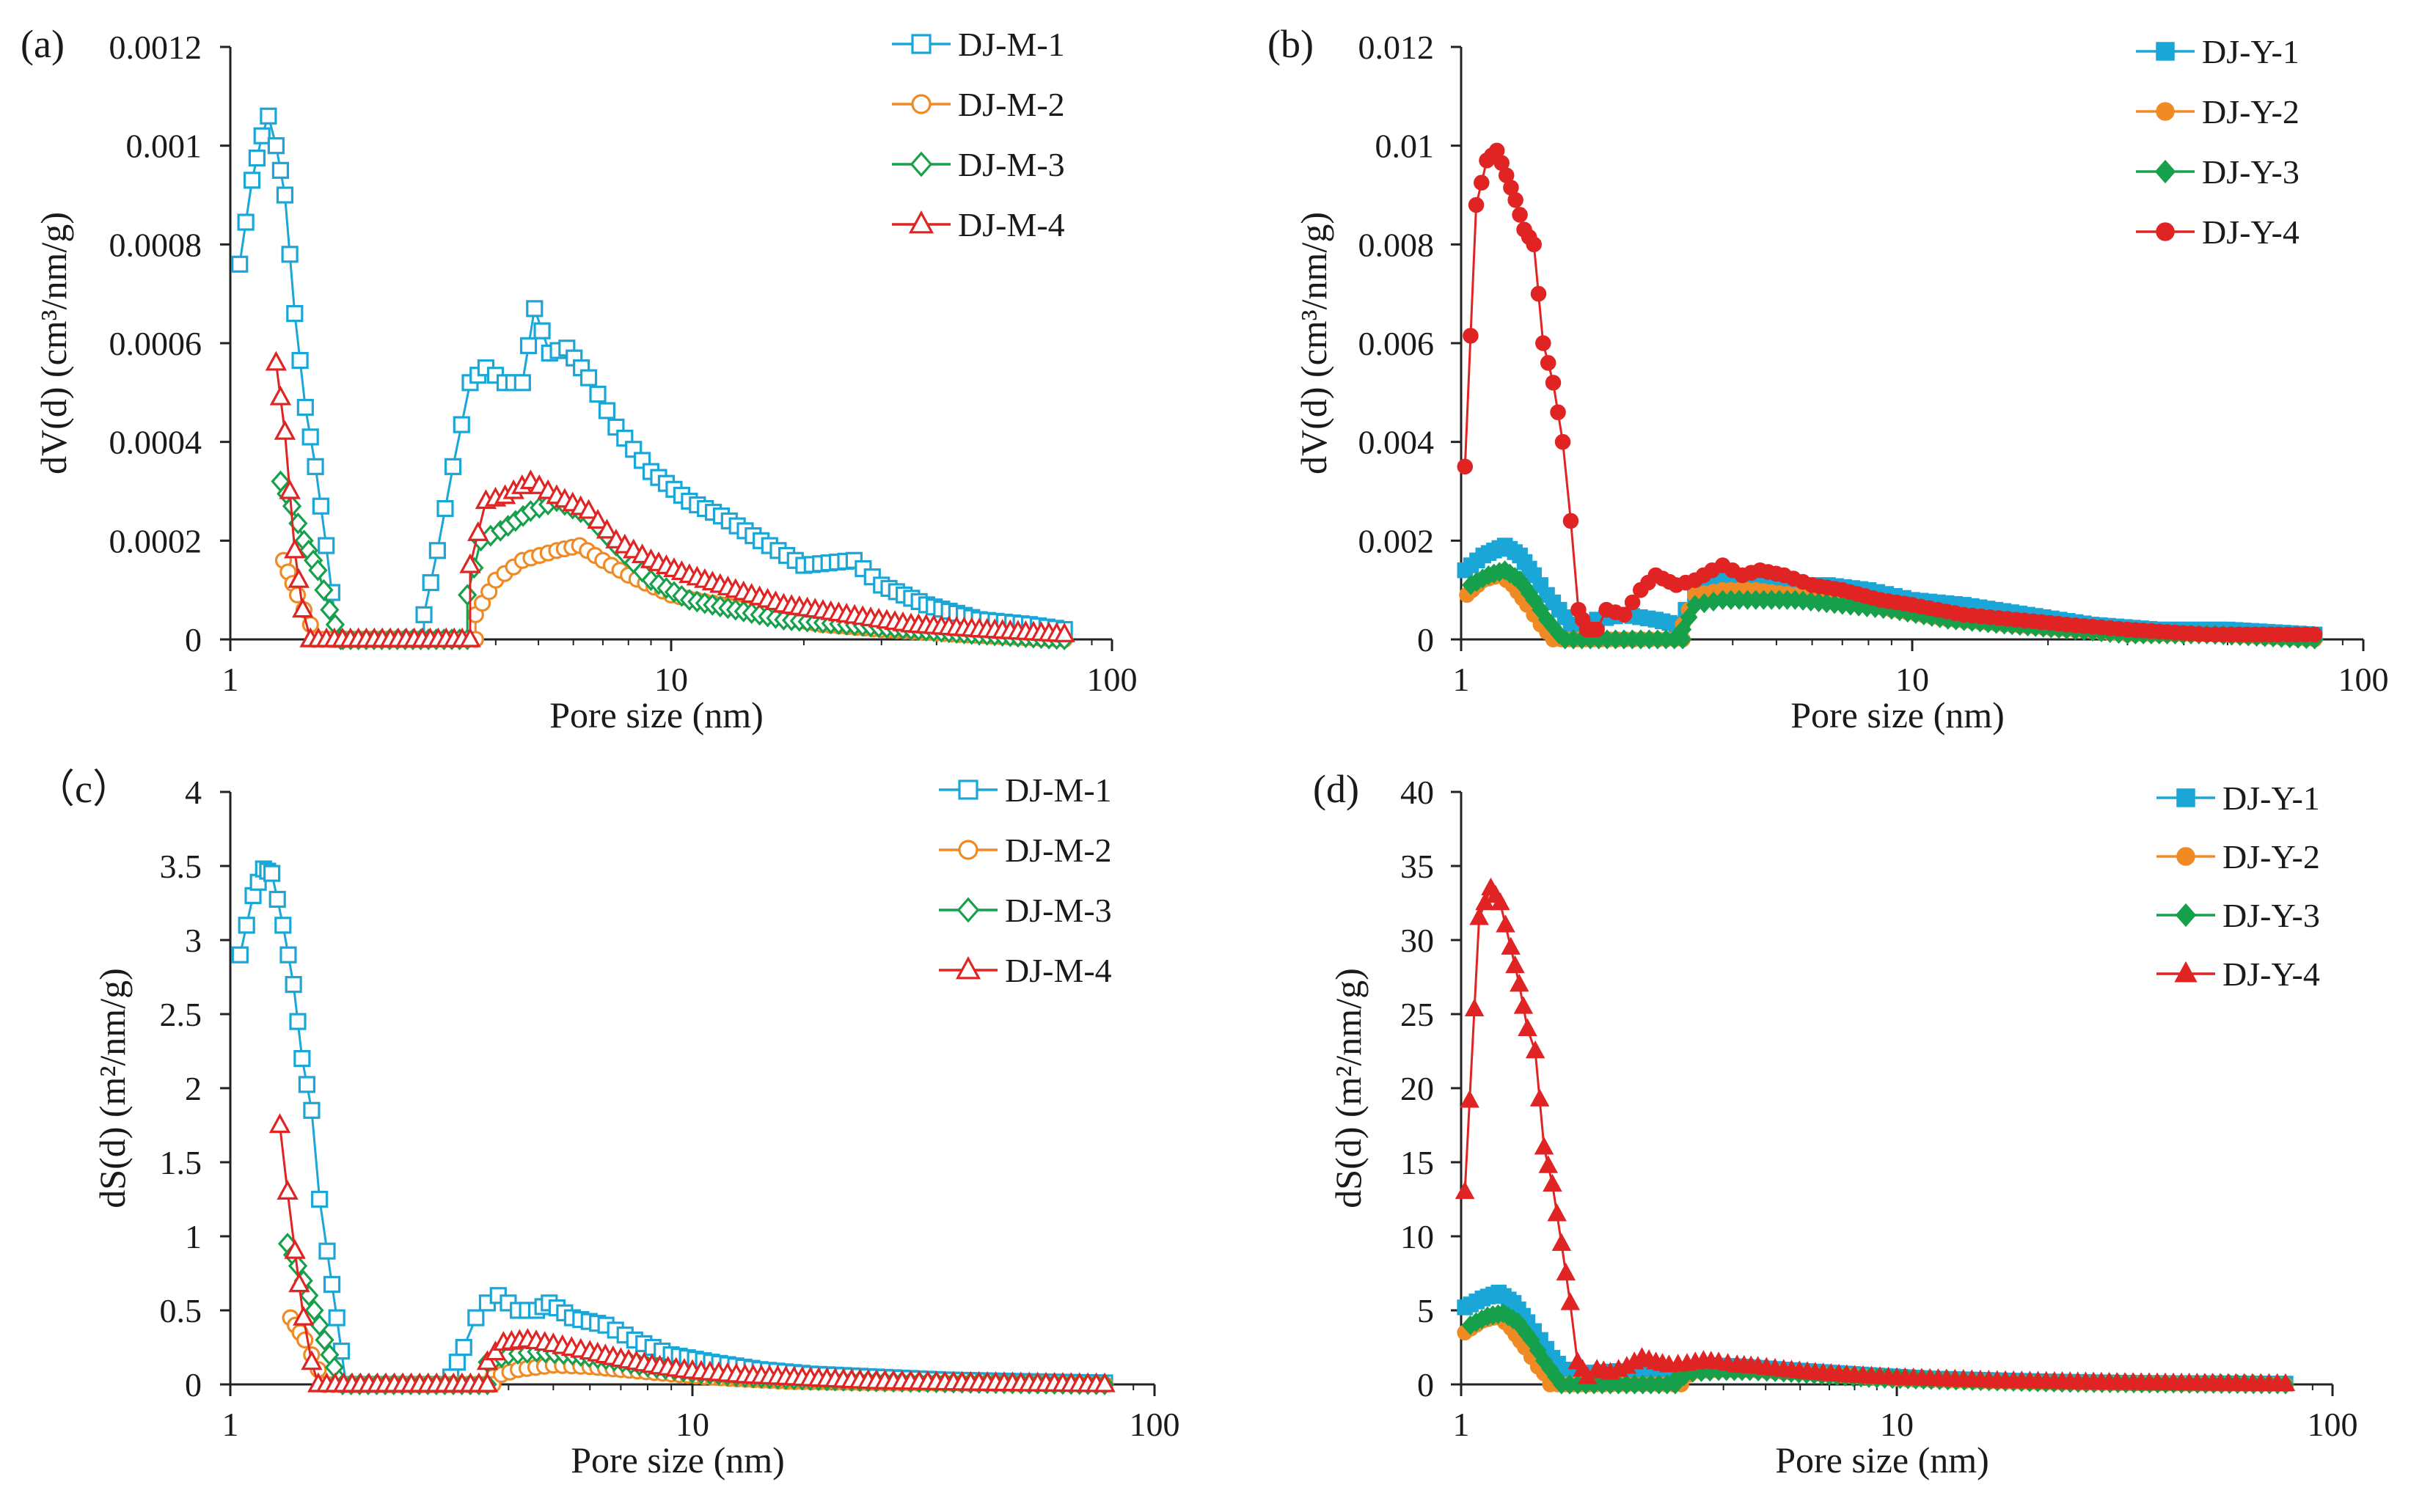 The height and width of the screenshot is (1512, 2433). What do you see at coordinates (978, 225) in the screenshot?
I see `legend-entry: DJ-M-4` at bounding box center [978, 225].